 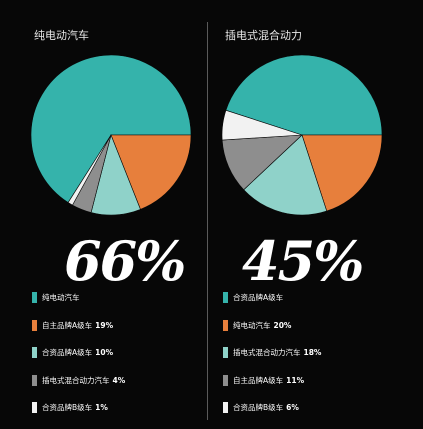 What do you see at coordinates (125, 261) in the screenshot?
I see `headline-percentage: 66%` at bounding box center [125, 261].